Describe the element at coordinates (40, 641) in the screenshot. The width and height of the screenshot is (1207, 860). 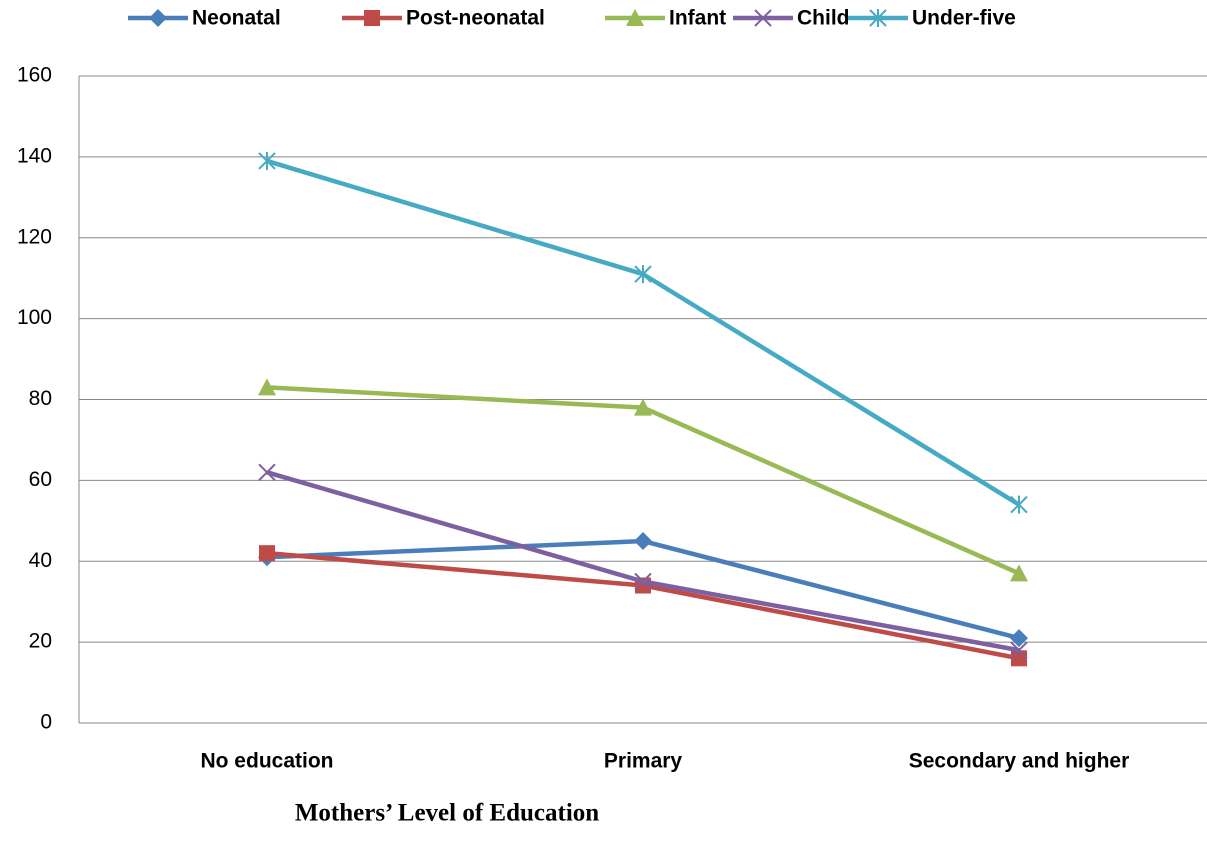
I see `y-tick-label: 20` at that location.